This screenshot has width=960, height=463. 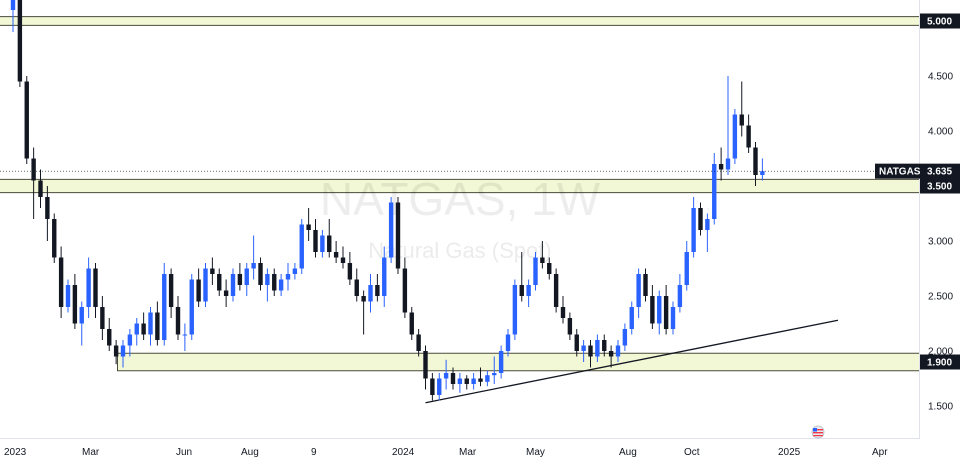 I want to click on price-axis: 1.500 2.000 2.500 3.000 3.500 4.000 4.500 5.000, so click(x=940, y=215).